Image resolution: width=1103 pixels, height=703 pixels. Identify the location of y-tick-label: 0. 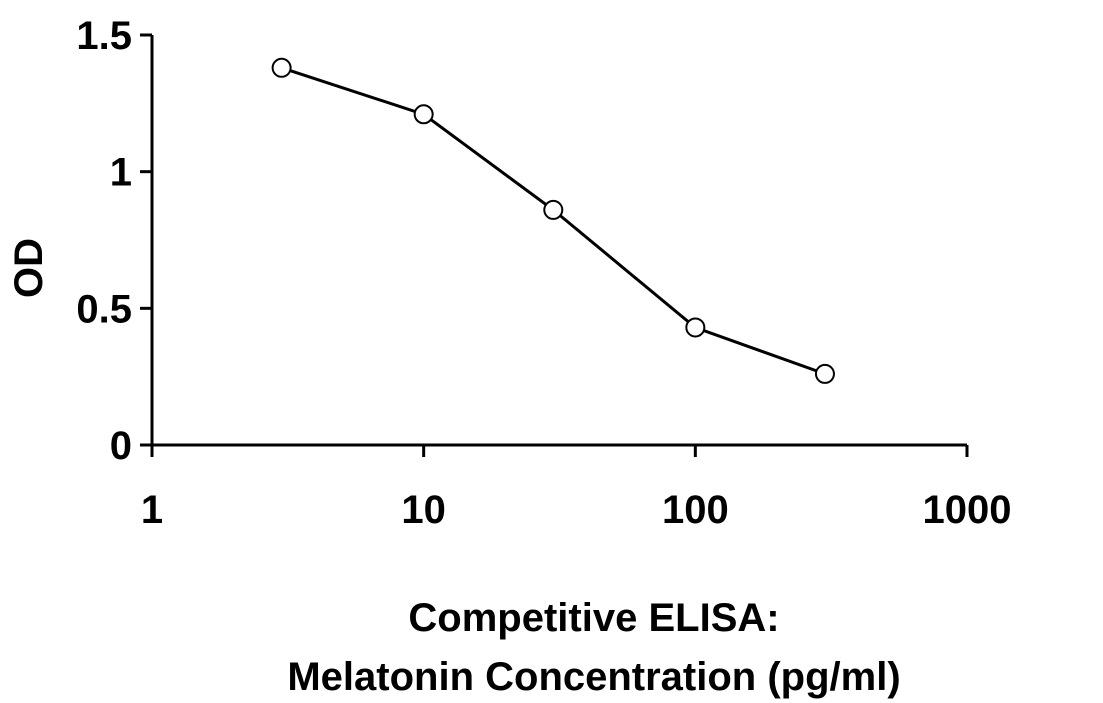
(121, 446).